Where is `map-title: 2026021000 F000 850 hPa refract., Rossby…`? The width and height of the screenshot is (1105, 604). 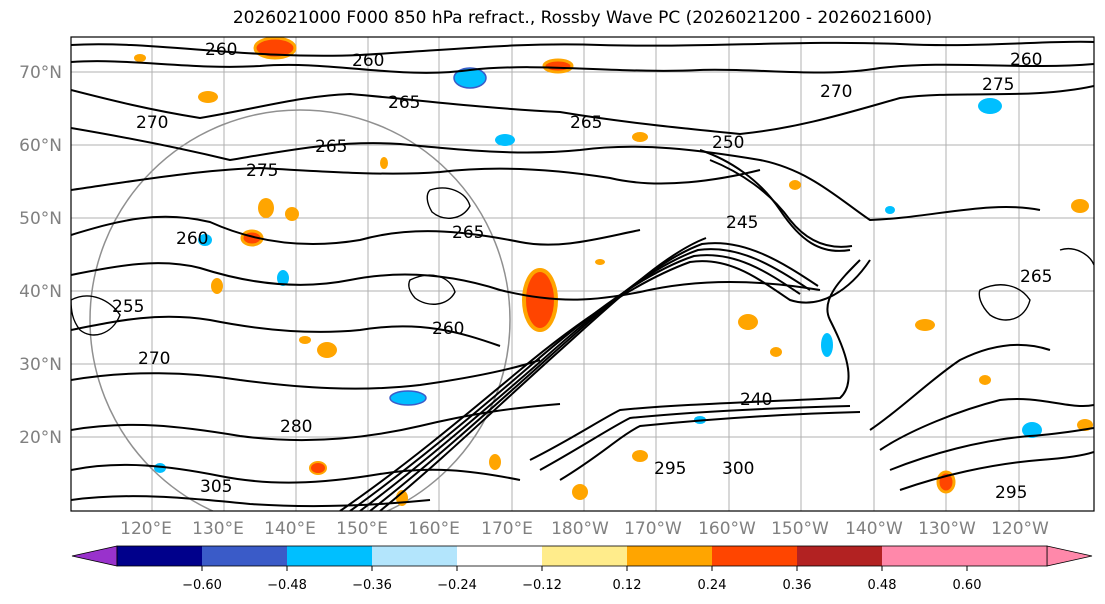 map-title: 2026021000 F000 850 hPa refract., Rossby… is located at coordinates (582, 18).